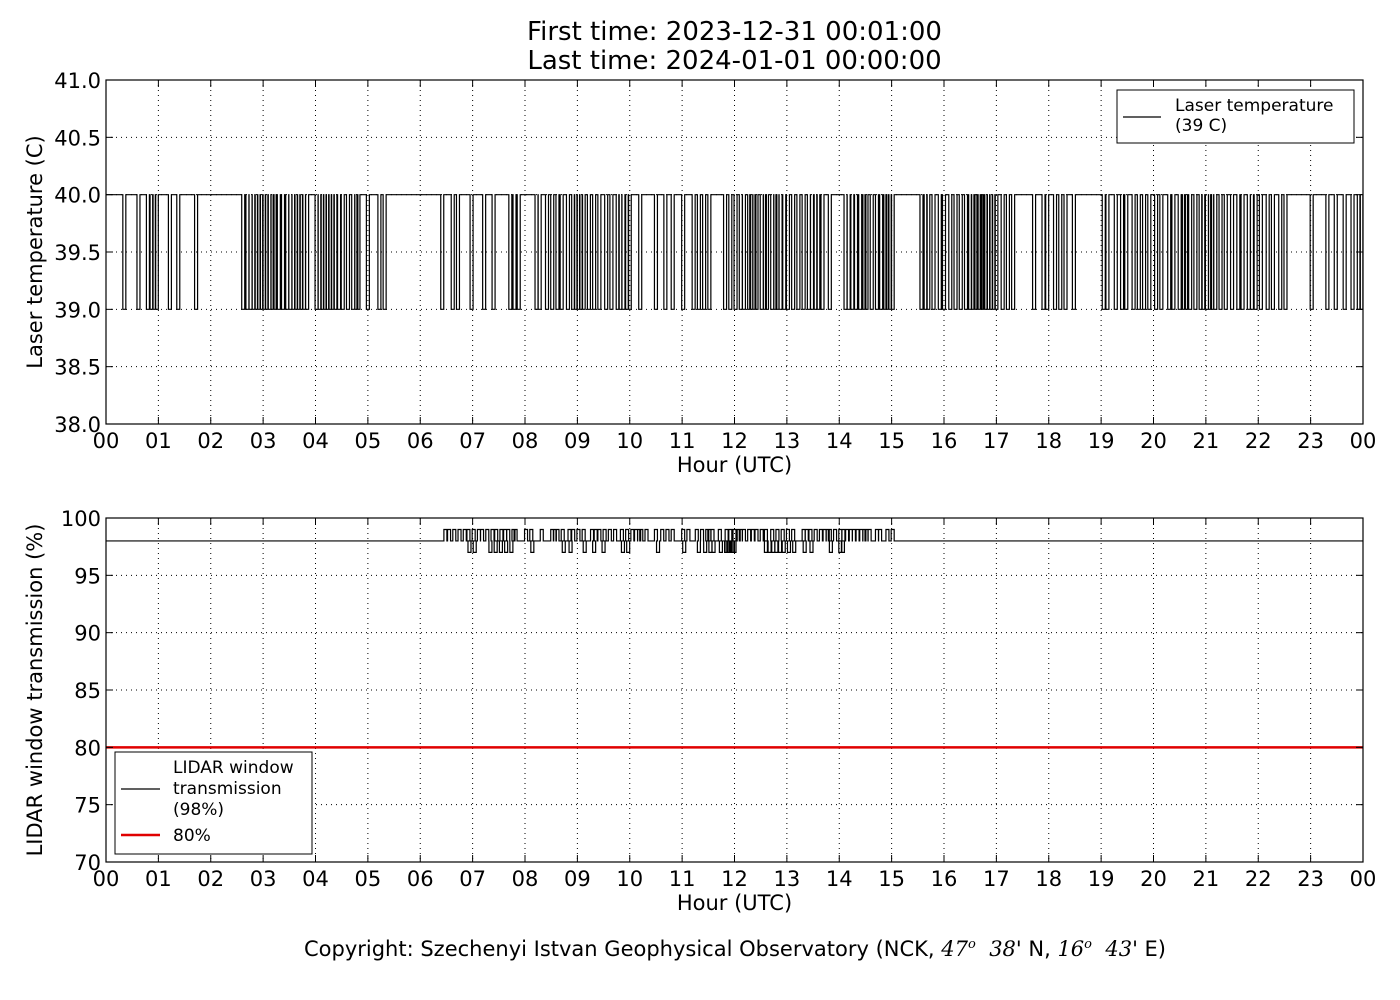  Describe the element at coordinates (87, 576) in the screenshot. I see `y-tick-label: 95` at that location.